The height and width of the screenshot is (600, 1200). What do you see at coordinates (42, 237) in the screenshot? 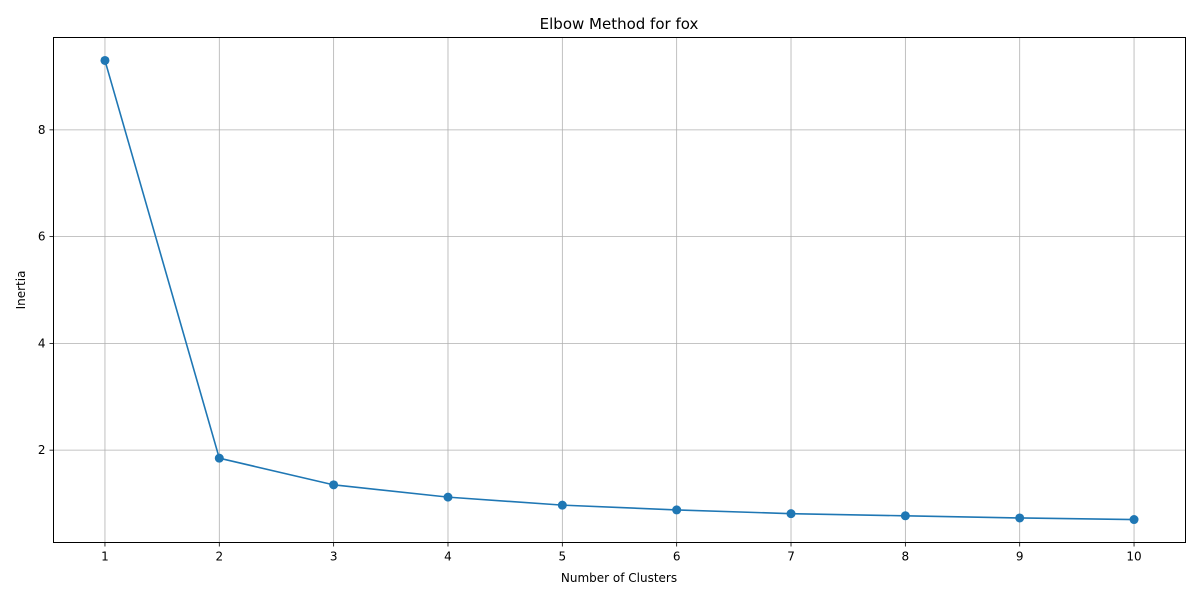
I see `y-tick-label: 6` at bounding box center [42, 237].